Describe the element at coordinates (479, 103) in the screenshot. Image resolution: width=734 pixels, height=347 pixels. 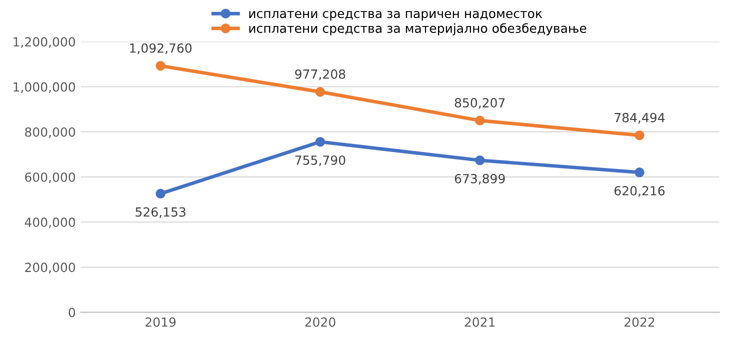
I see `data-label: 850,207` at that location.